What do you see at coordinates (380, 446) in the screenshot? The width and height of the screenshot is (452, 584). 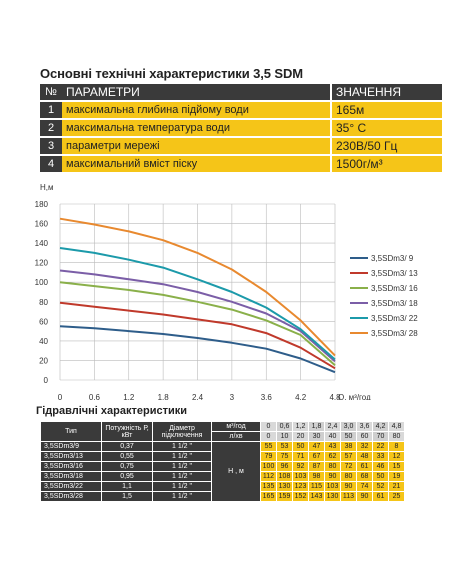 I see `head-cell: 22` at bounding box center [380, 446].